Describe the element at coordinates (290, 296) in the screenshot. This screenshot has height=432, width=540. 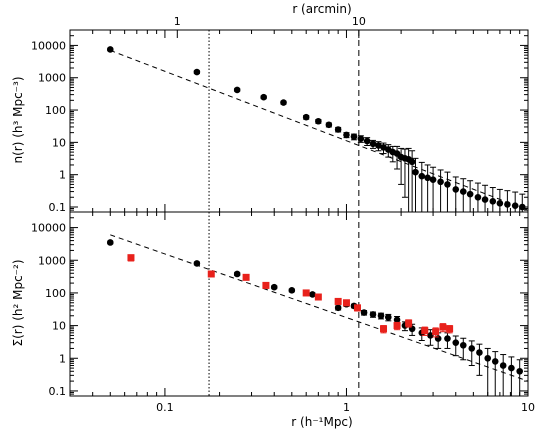
I see `series-squares` at that location.